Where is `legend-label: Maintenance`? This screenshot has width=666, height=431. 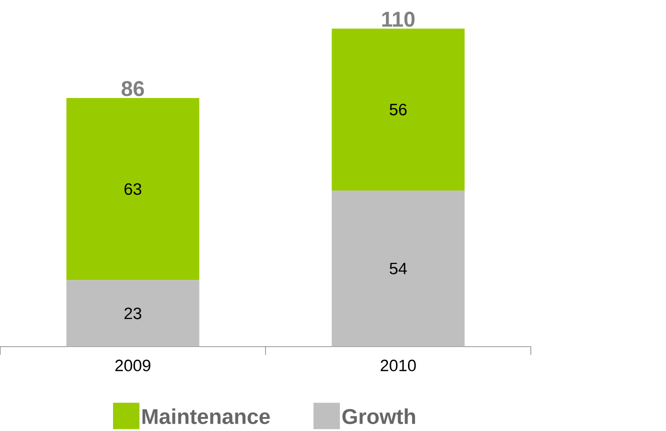 legend-label: Maintenance is located at coordinates (206, 416).